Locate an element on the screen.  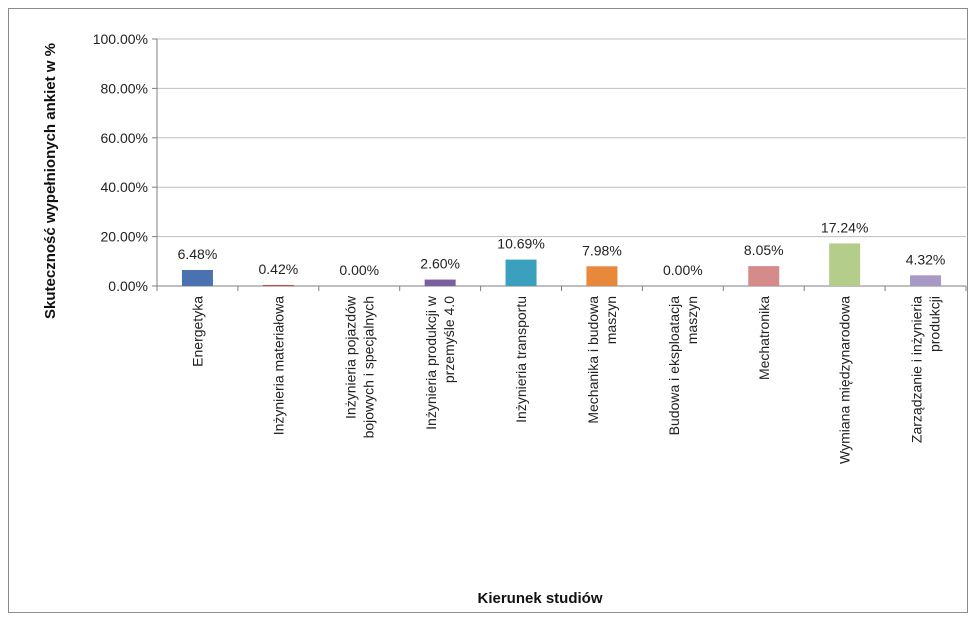
y-axis-title: Skuteczność wypełnionych ankiet w % is located at coordinates (50, 181).